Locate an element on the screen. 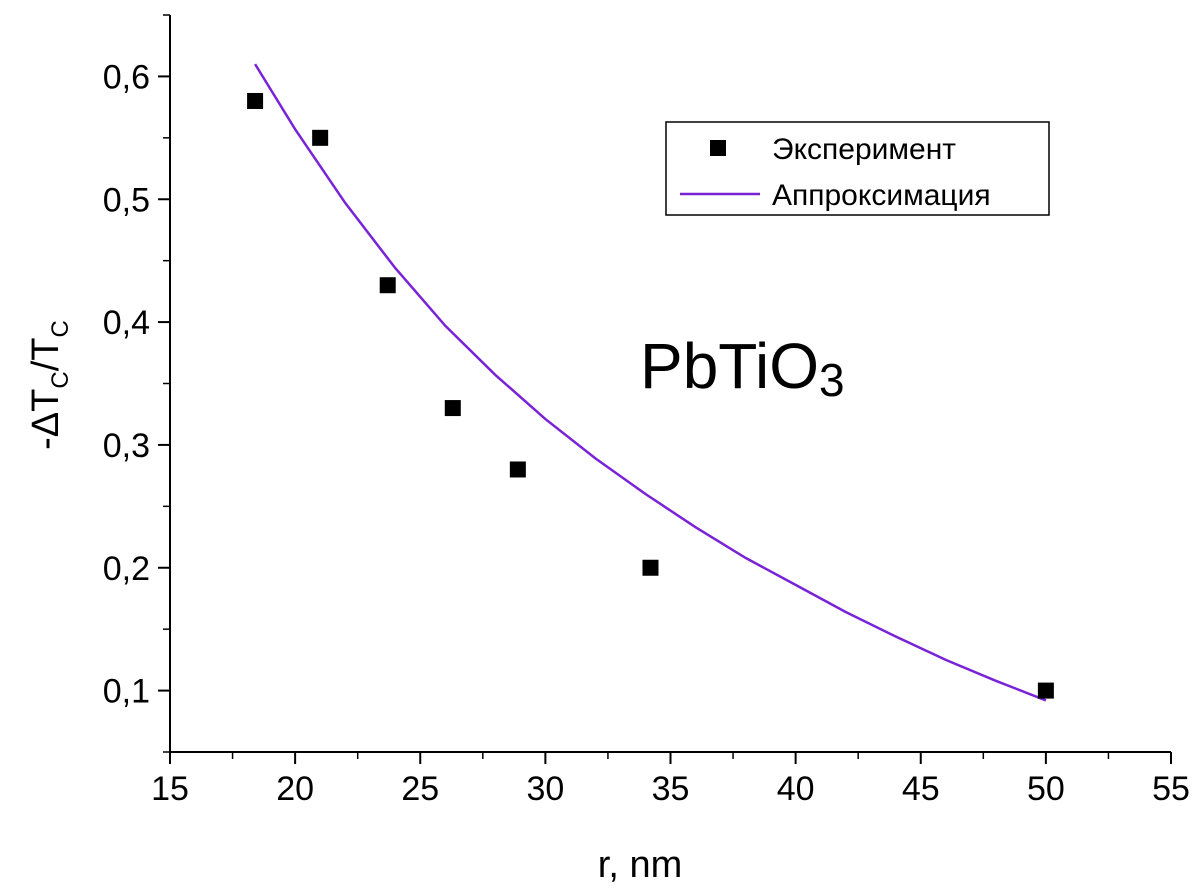 The image size is (1201, 890). y-tick-label: 0,5 is located at coordinates (126, 200).